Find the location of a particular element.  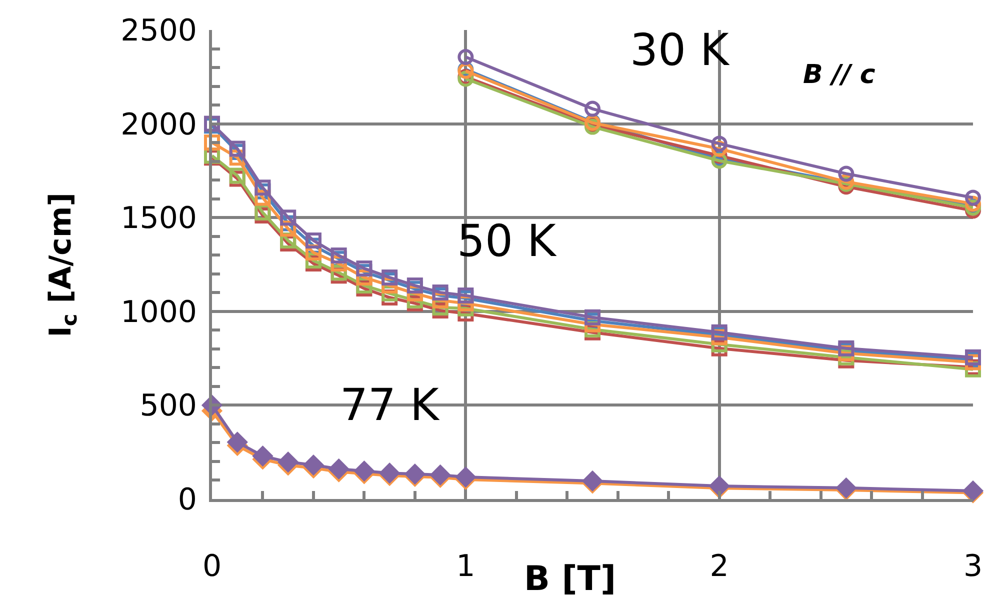

y-tick-label: 2000 is located at coordinates (158, 124).